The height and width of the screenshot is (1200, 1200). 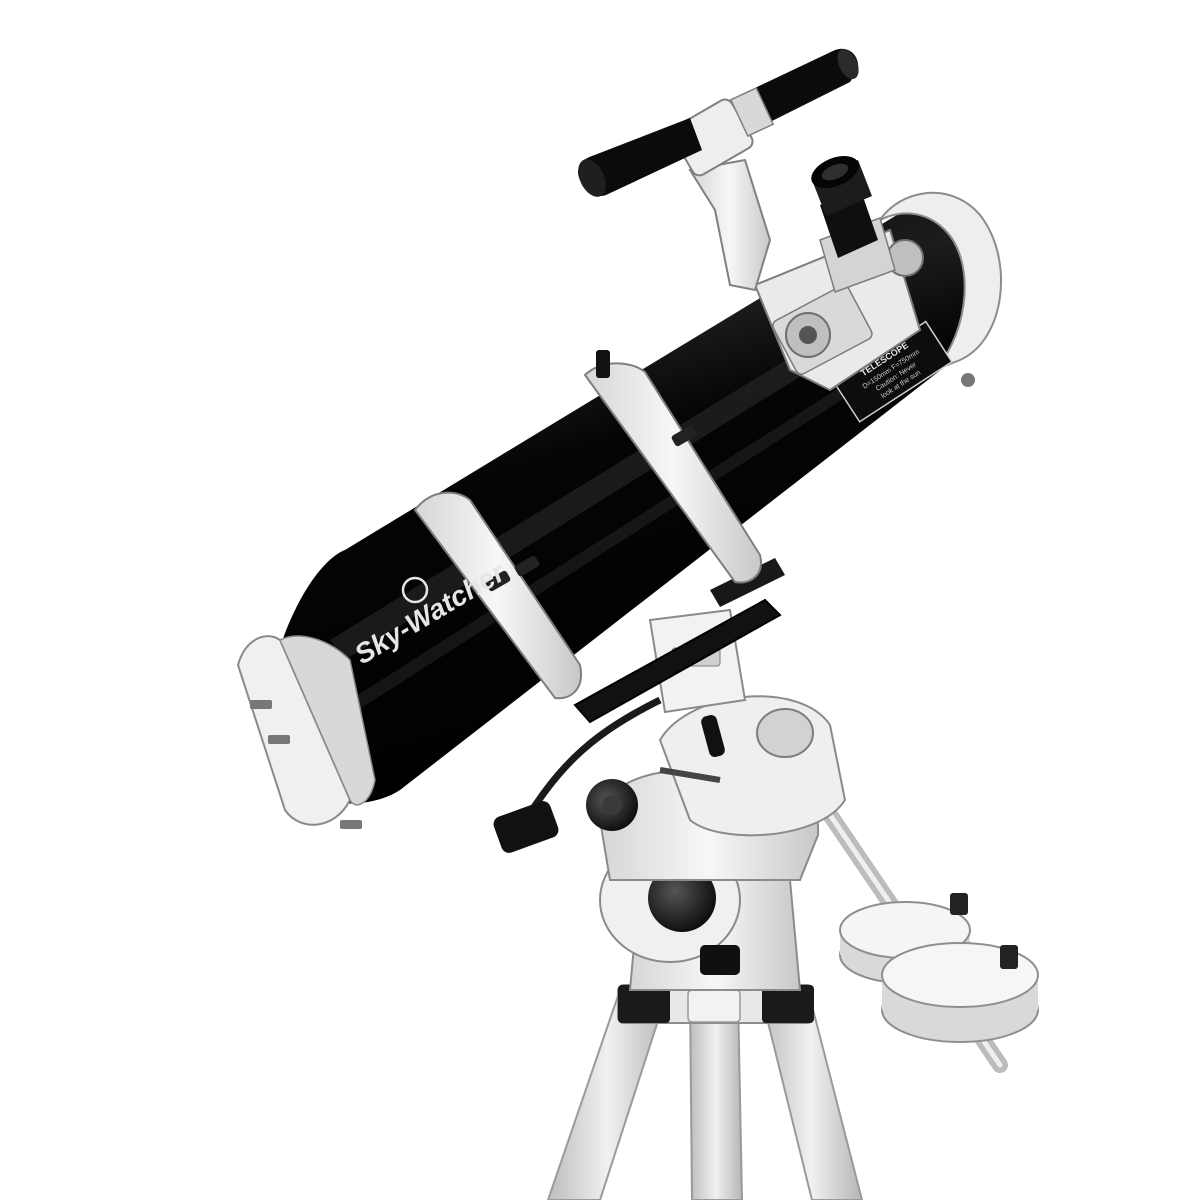 What do you see at coordinates (730, 225) in the screenshot?
I see `finder-bracket` at bounding box center [730, 225].